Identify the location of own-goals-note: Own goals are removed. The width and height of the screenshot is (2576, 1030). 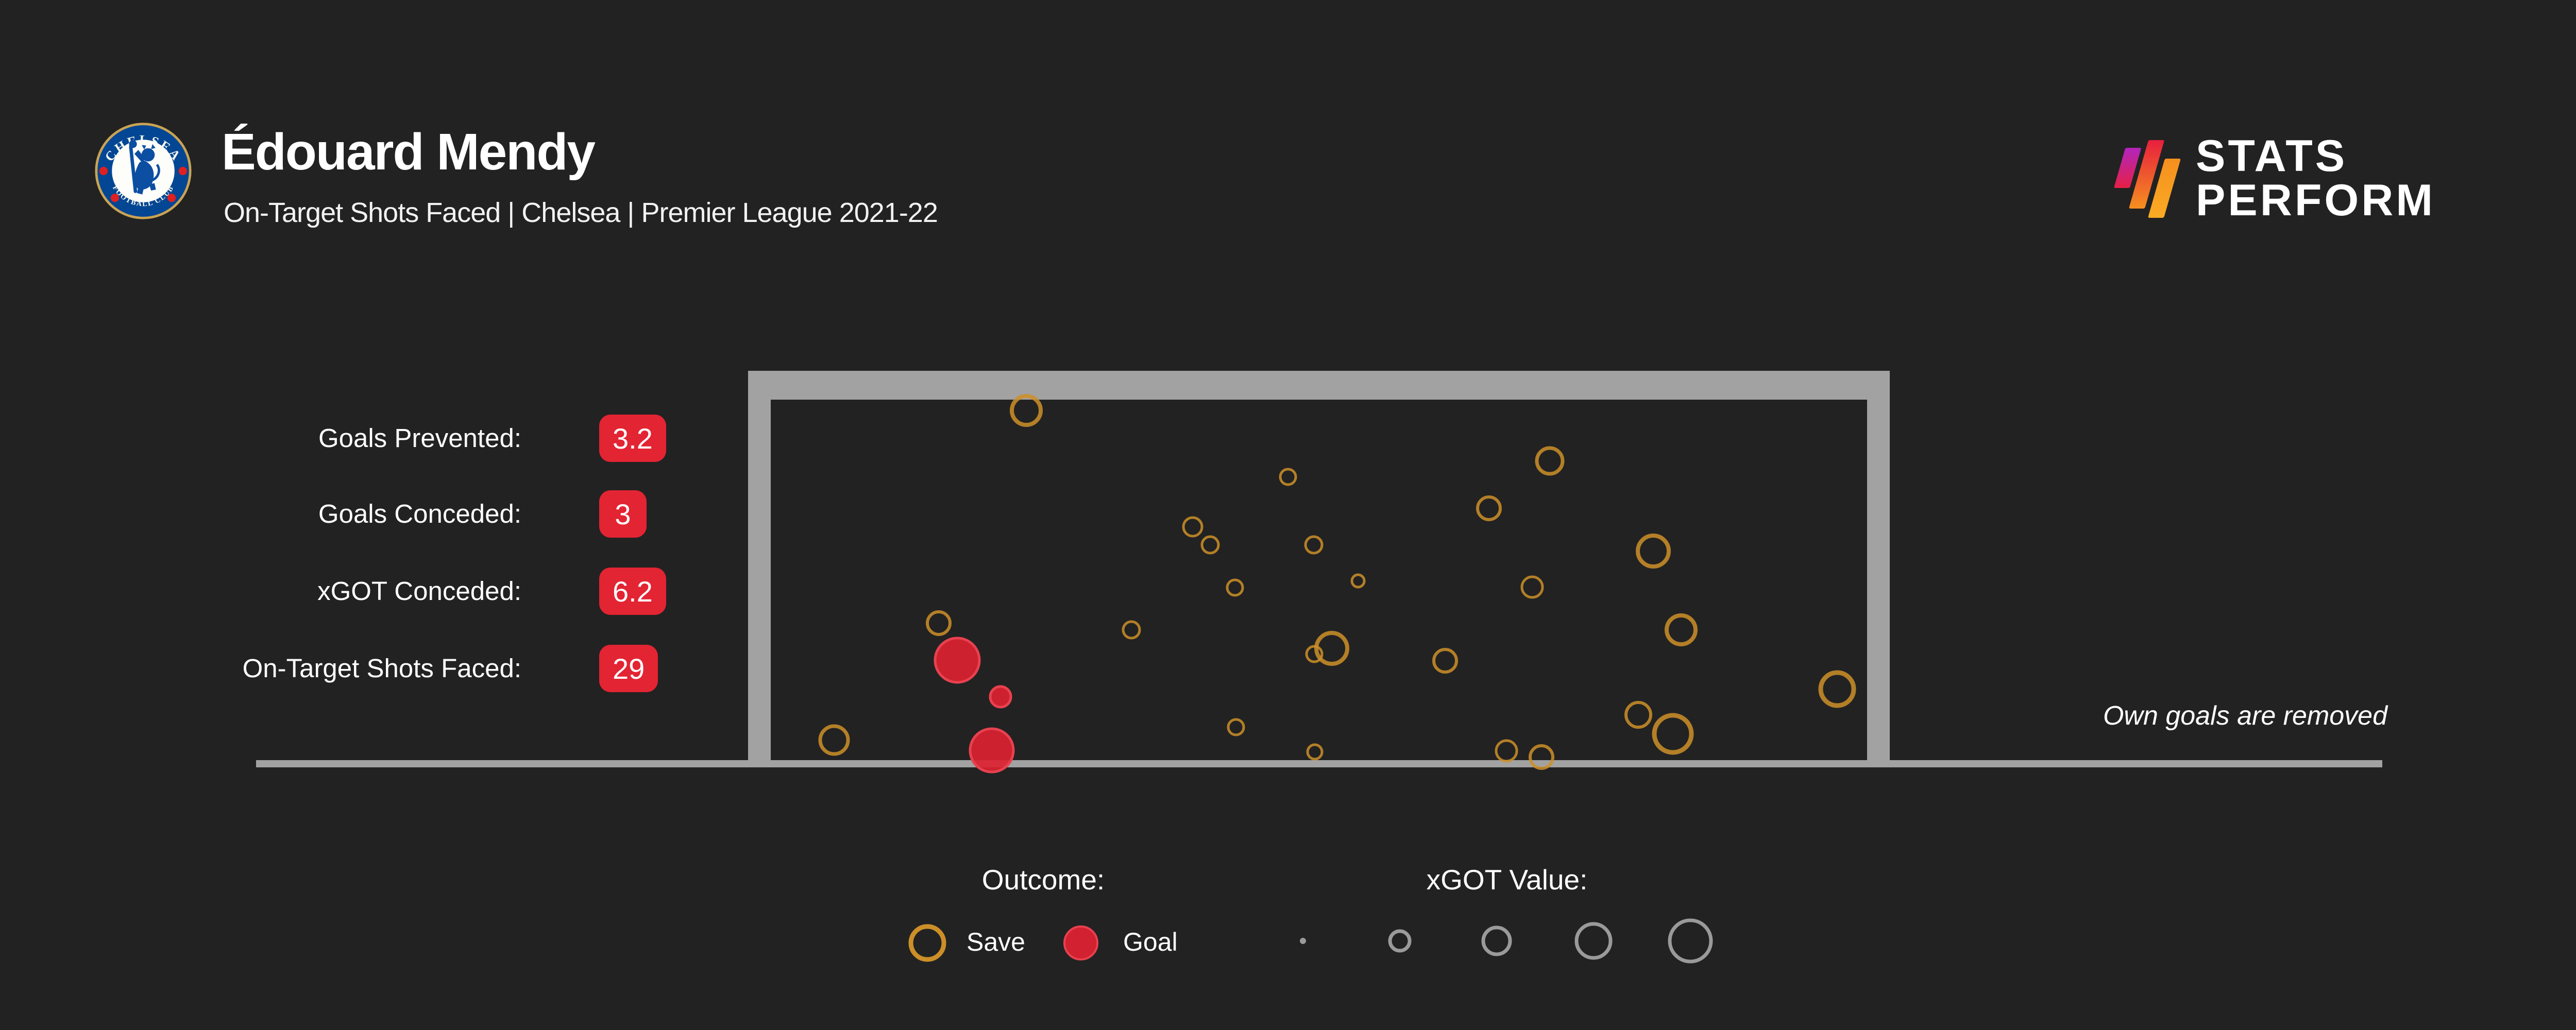
(2245, 716).